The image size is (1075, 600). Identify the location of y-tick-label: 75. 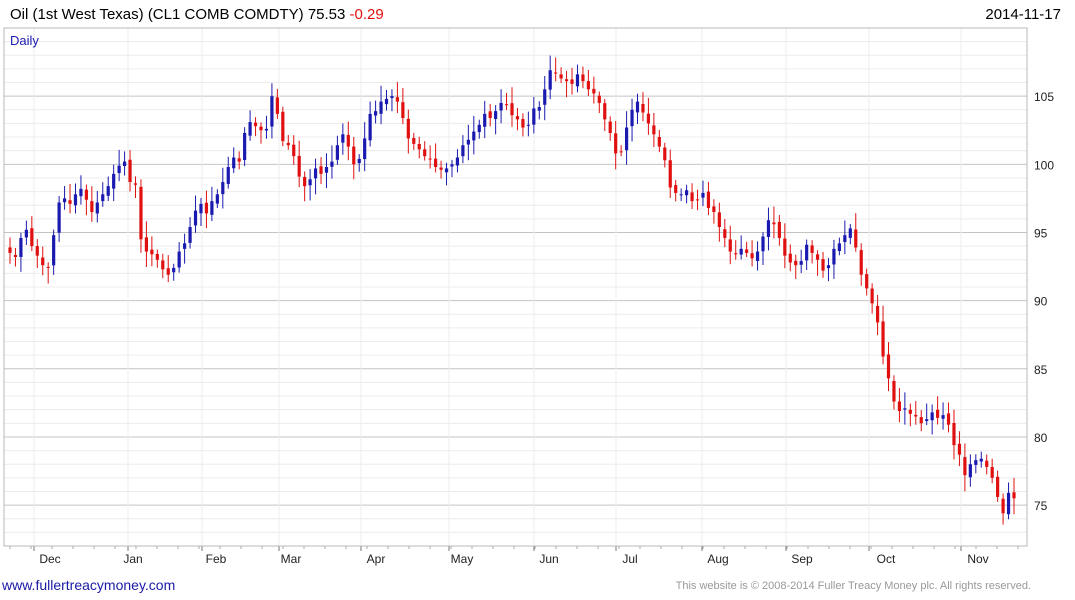
(1041, 506).